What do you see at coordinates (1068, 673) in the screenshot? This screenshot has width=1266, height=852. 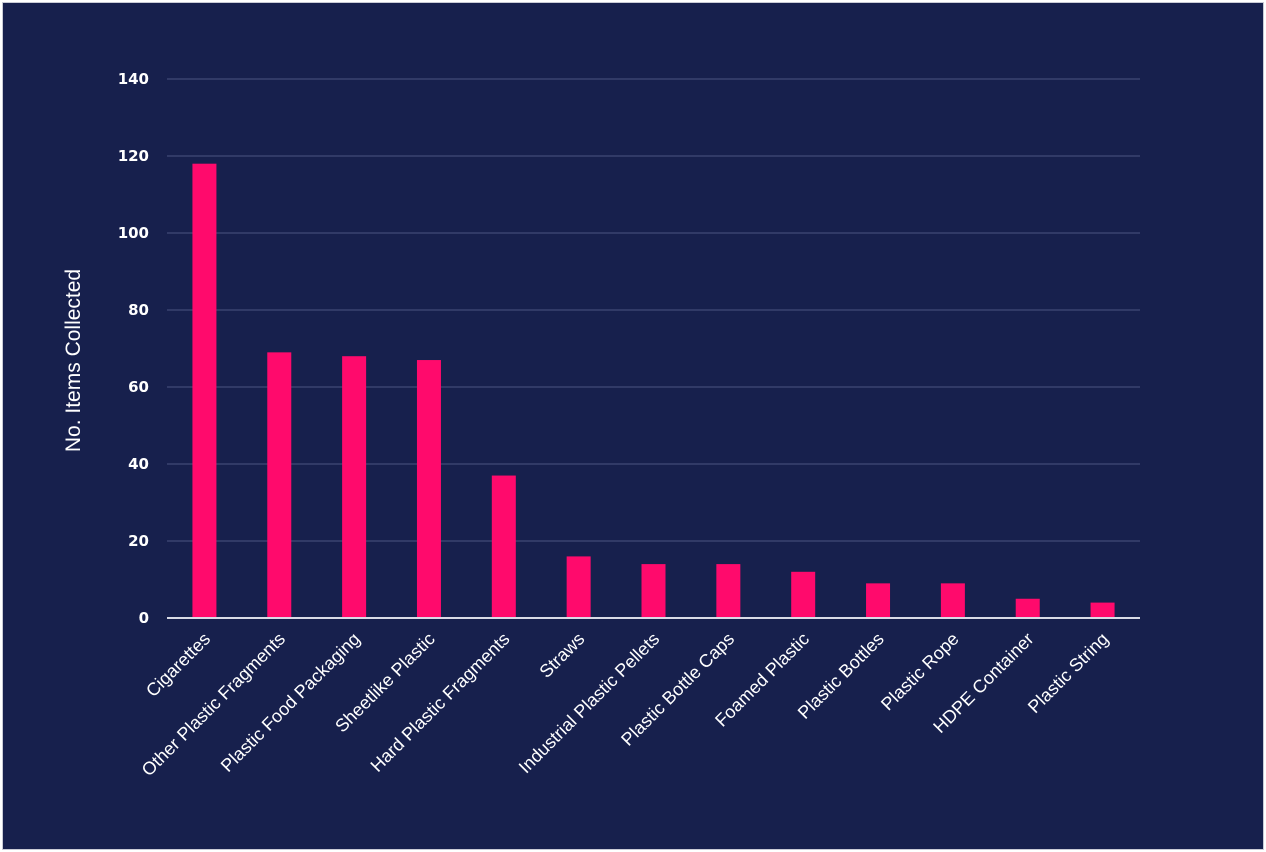 I see `x-tick-label: Plastic String` at bounding box center [1068, 673].